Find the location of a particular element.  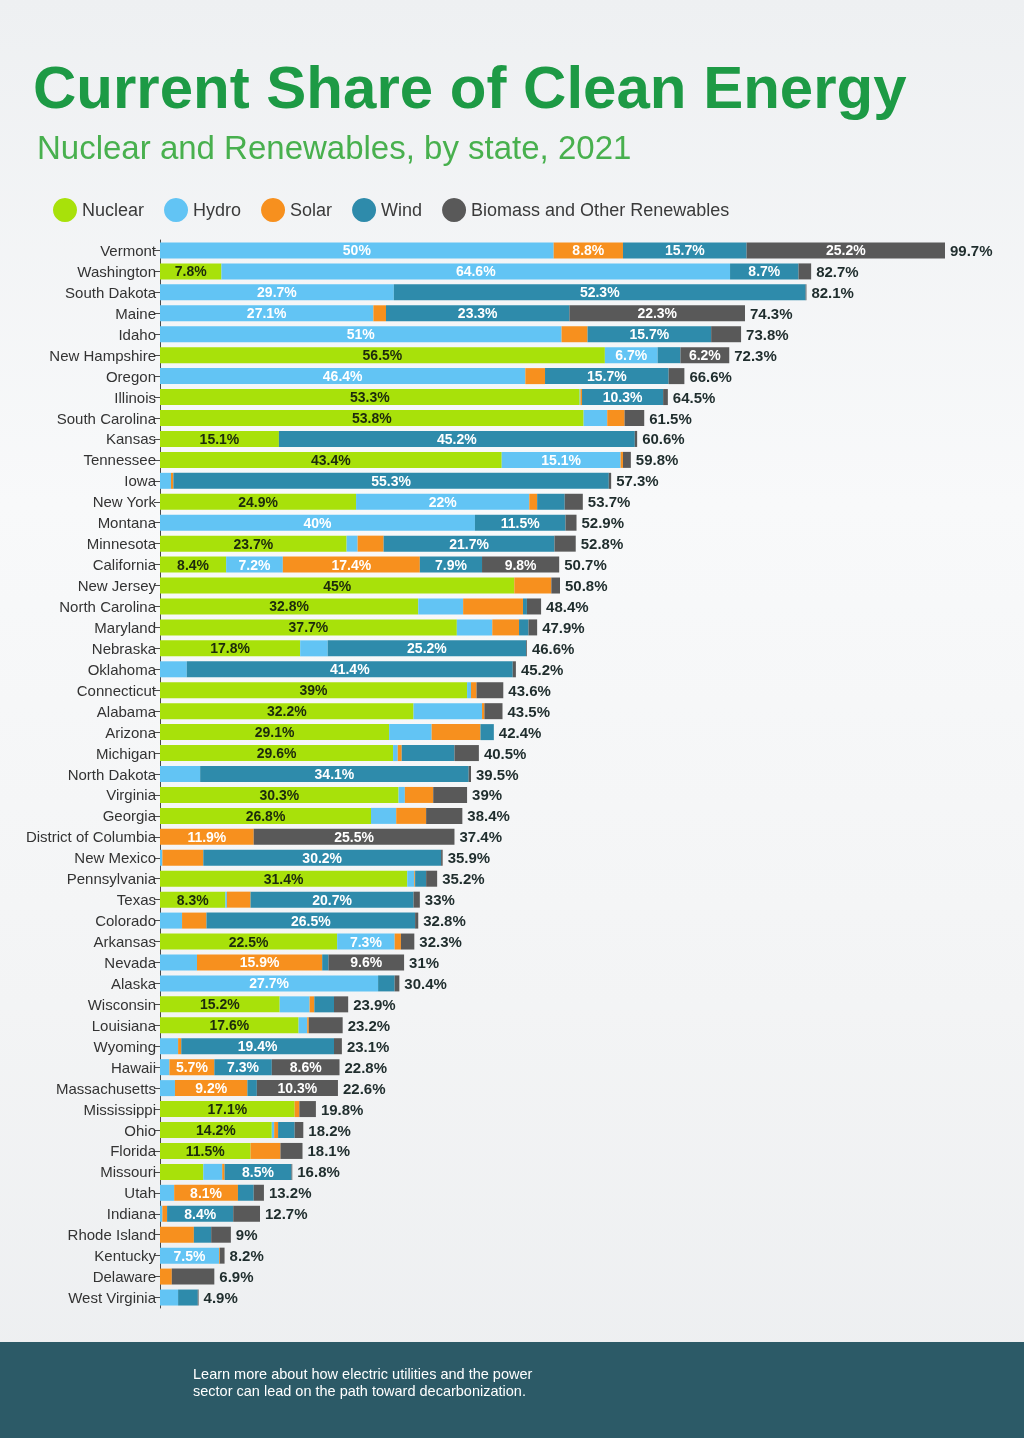

legend-label: Nuclear is located at coordinates (113, 210).